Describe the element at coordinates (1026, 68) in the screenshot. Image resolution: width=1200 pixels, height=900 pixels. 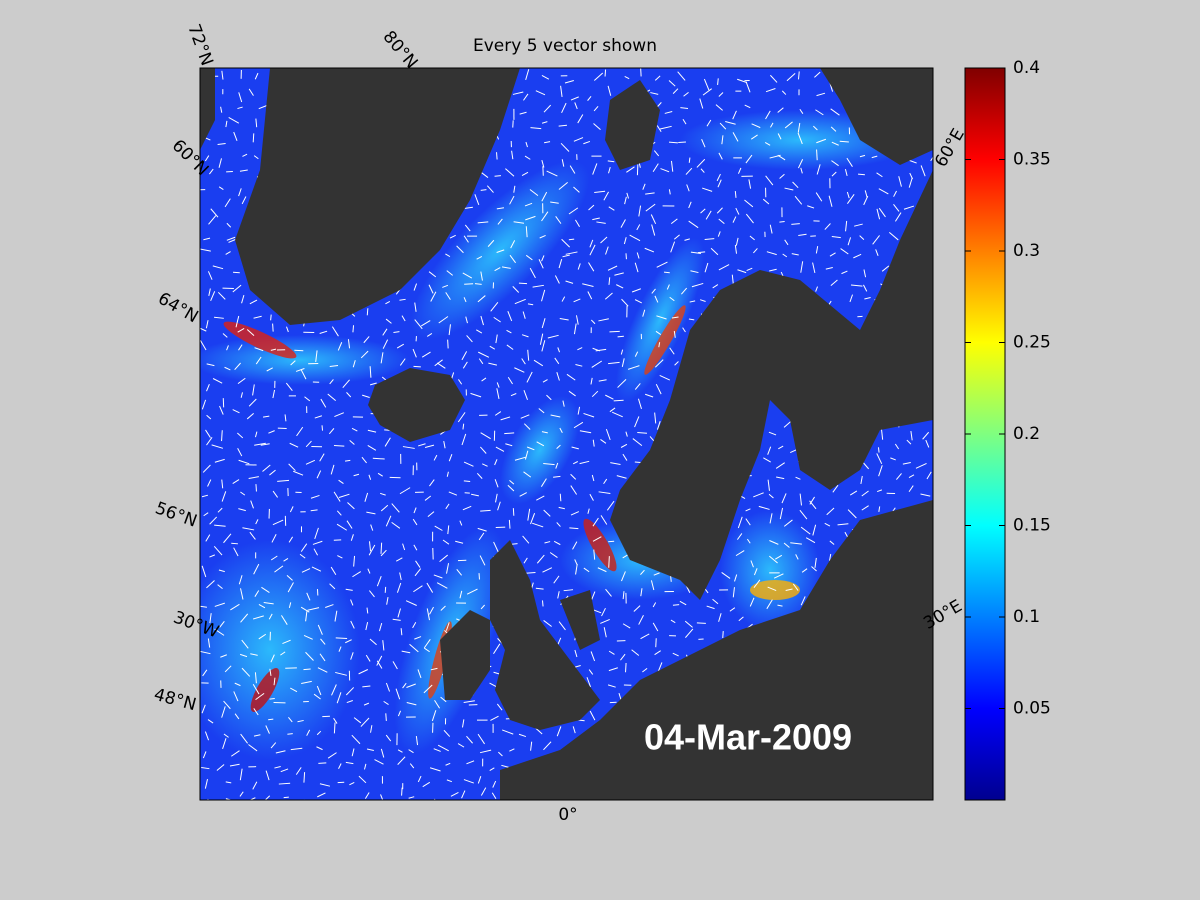
I see `colorbar-tick-label: 0.4` at that location.